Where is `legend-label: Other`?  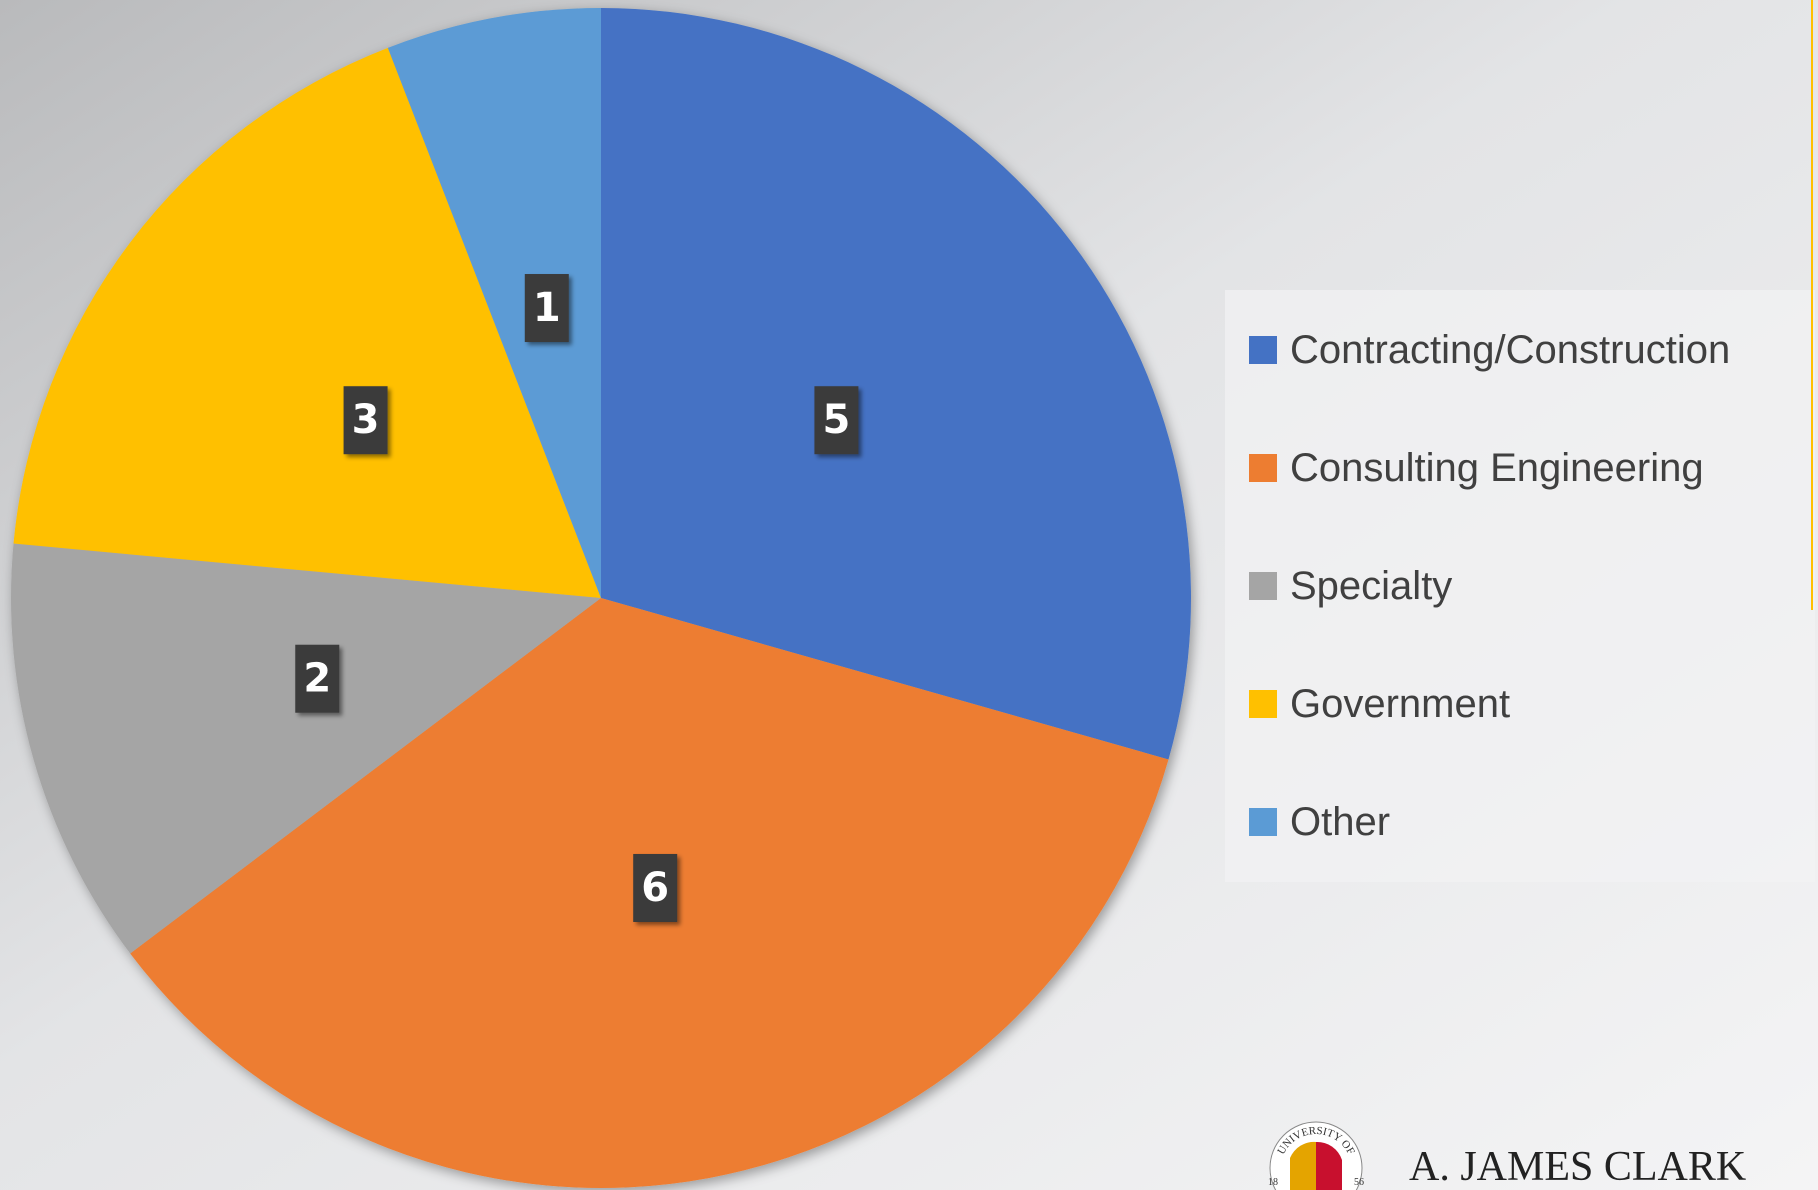 legend-label: Other is located at coordinates (1340, 822).